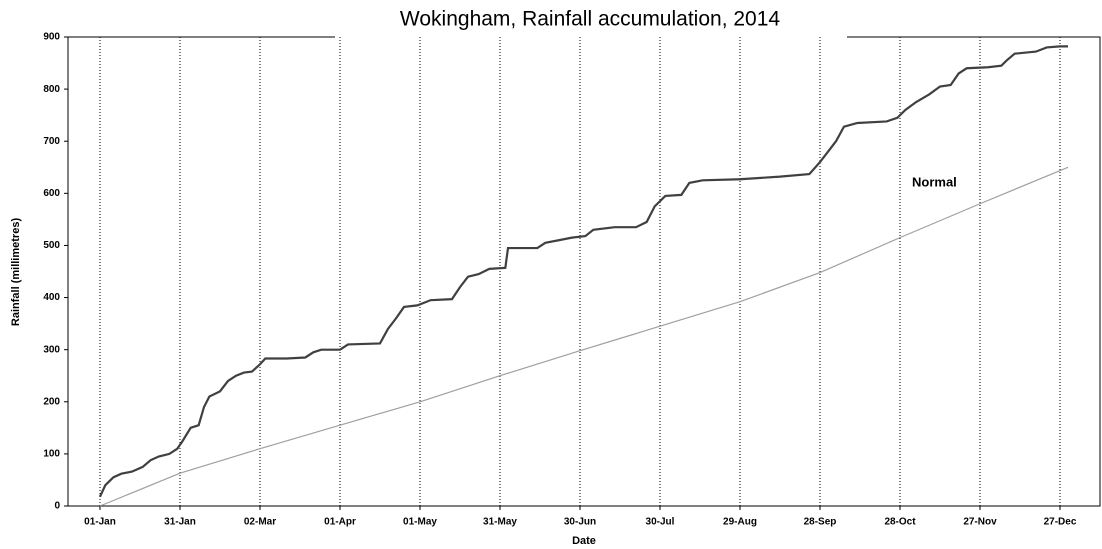 The height and width of the screenshot is (549, 1102). Describe the element at coordinates (580, 522) in the screenshot. I see `x-tick-label: 30-Jun` at that location.